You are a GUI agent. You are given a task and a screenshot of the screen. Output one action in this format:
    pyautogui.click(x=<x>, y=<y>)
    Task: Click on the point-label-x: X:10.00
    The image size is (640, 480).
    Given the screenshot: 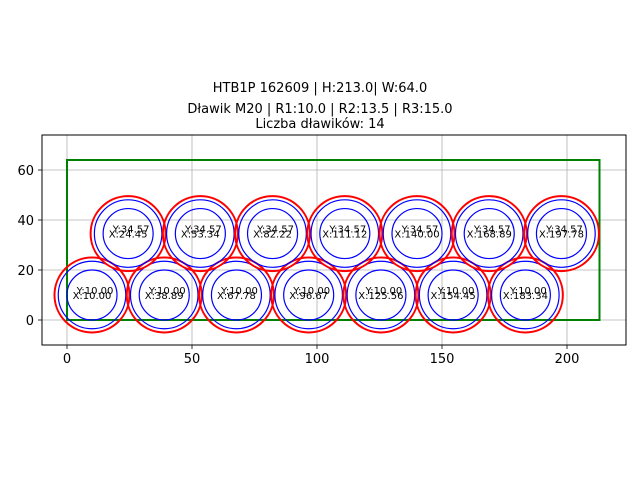 What is the action you would take?
    pyautogui.click(x=92, y=296)
    